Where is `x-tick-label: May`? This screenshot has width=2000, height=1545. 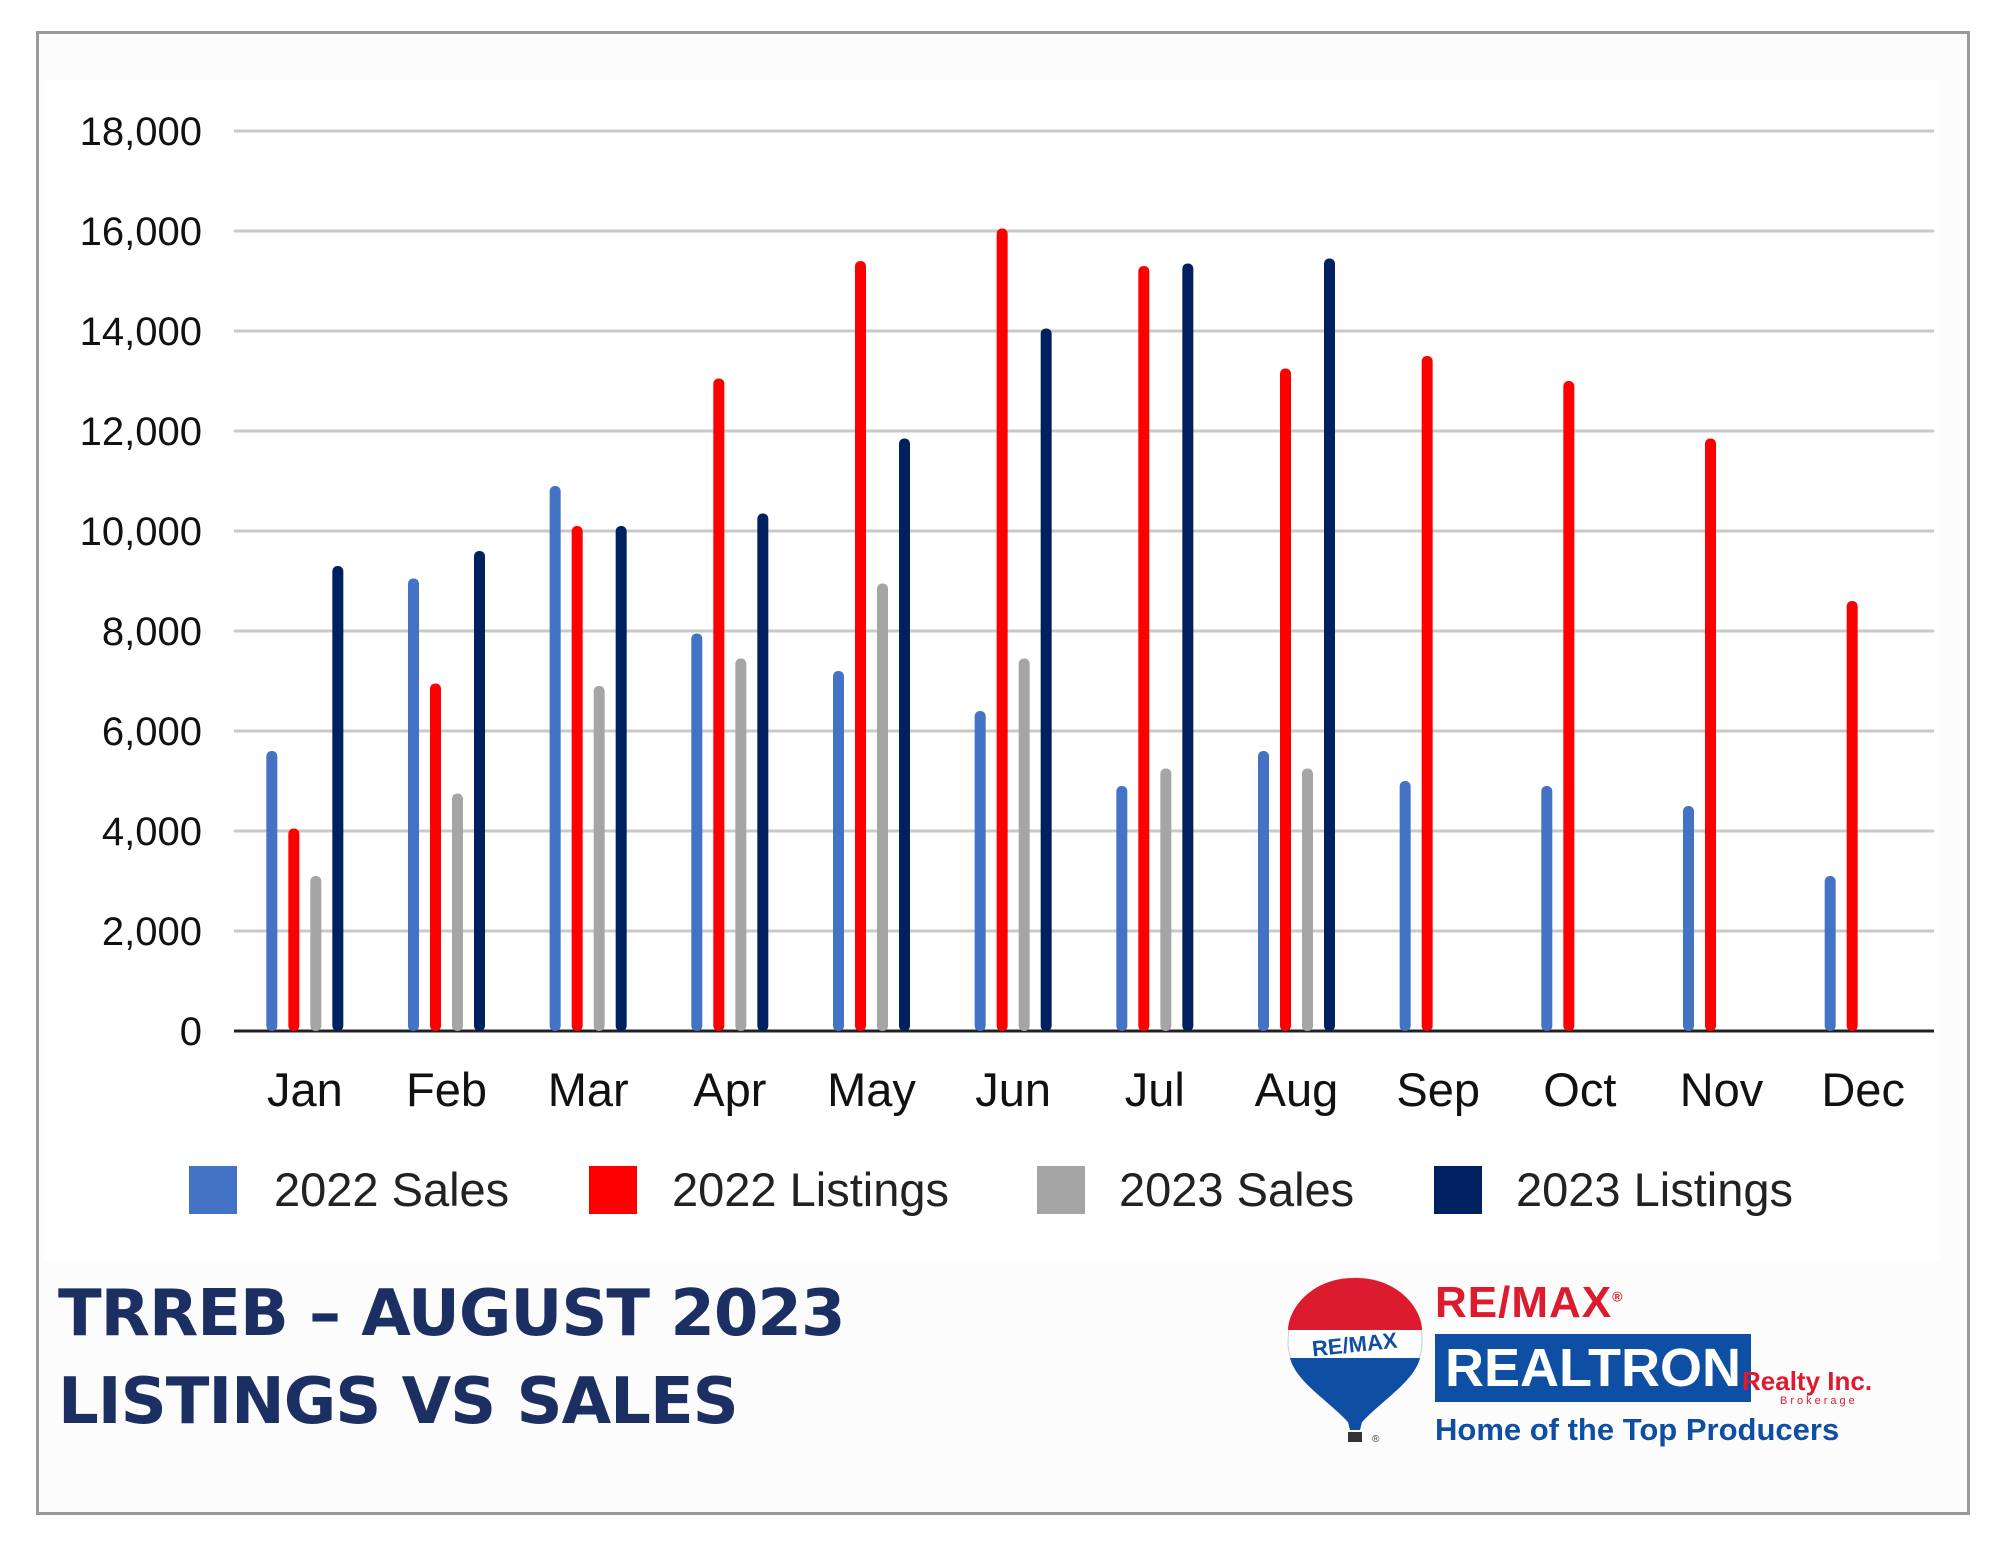
x-tick-label: May is located at coordinates (871, 1089).